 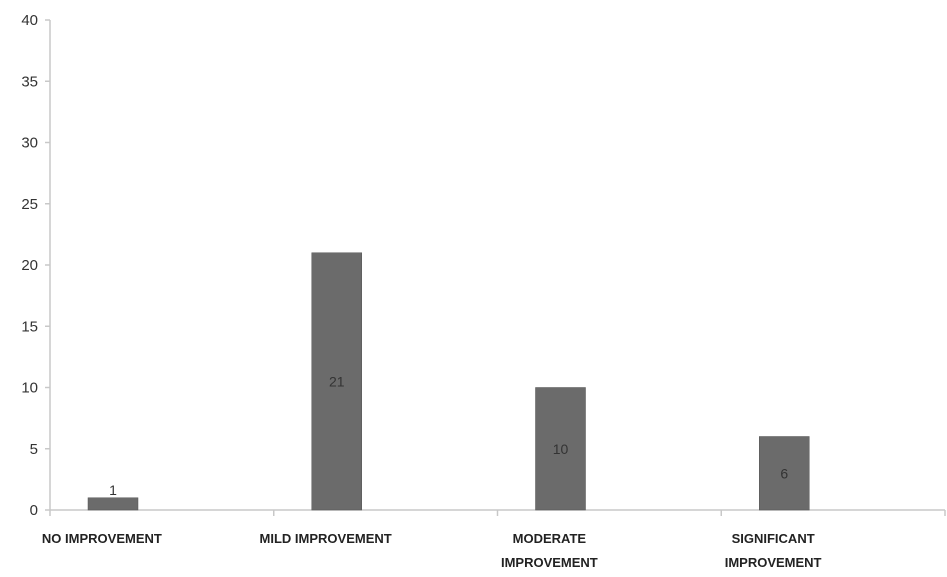 I want to click on category-label: SIGNIFICANT IMPROVEMENT, so click(x=773, y=550).